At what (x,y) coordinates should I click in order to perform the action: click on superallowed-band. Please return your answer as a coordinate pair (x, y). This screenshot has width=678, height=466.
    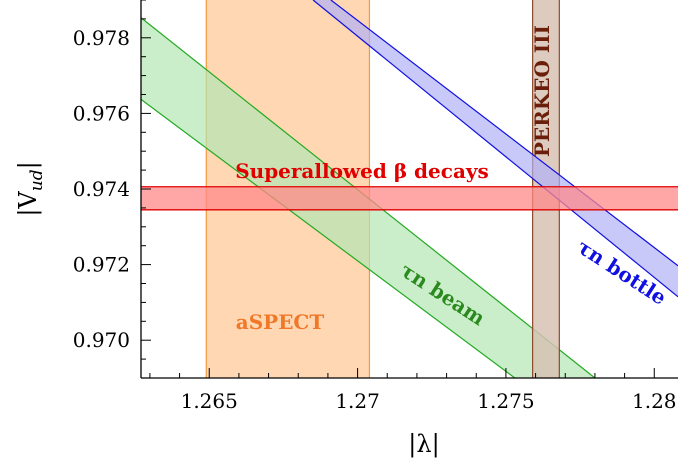
    Looking at the image, I should click on (409, 198).